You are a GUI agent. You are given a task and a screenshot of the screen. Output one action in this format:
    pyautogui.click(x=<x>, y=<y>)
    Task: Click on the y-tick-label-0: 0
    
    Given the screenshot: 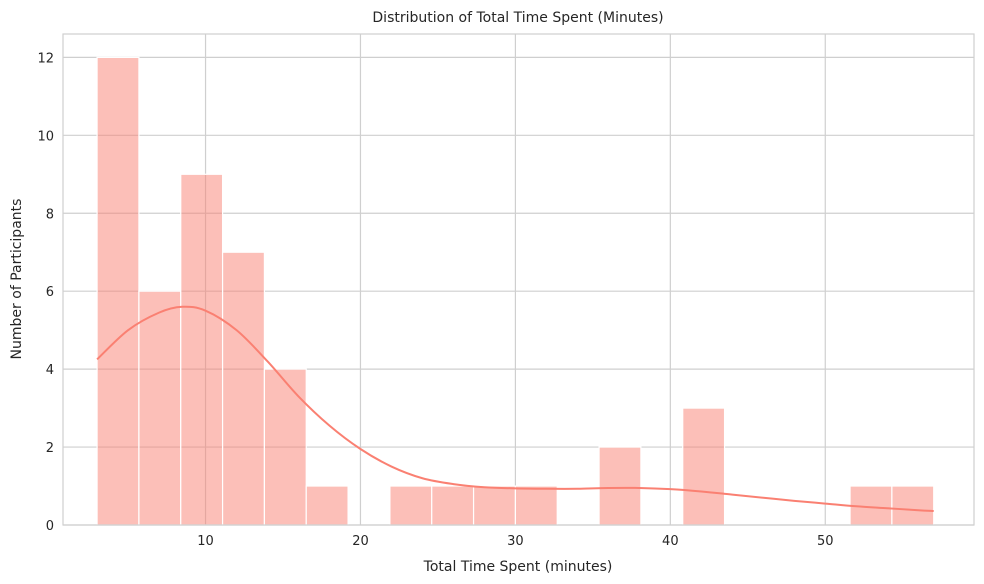 What is the action you would take?
    pyautogui.click(x=50, y=526)
    